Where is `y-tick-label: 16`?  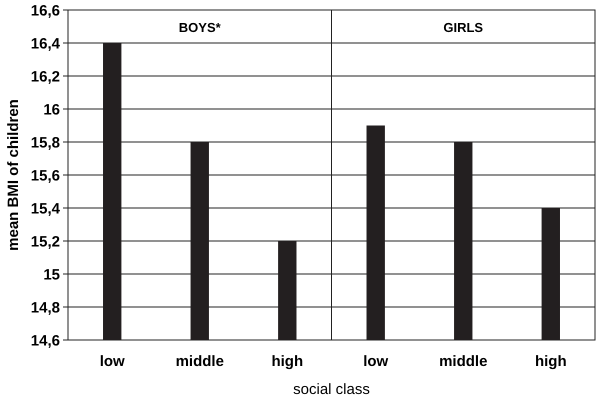 y-tick-label: 16 is located at coordinates (51, 109).